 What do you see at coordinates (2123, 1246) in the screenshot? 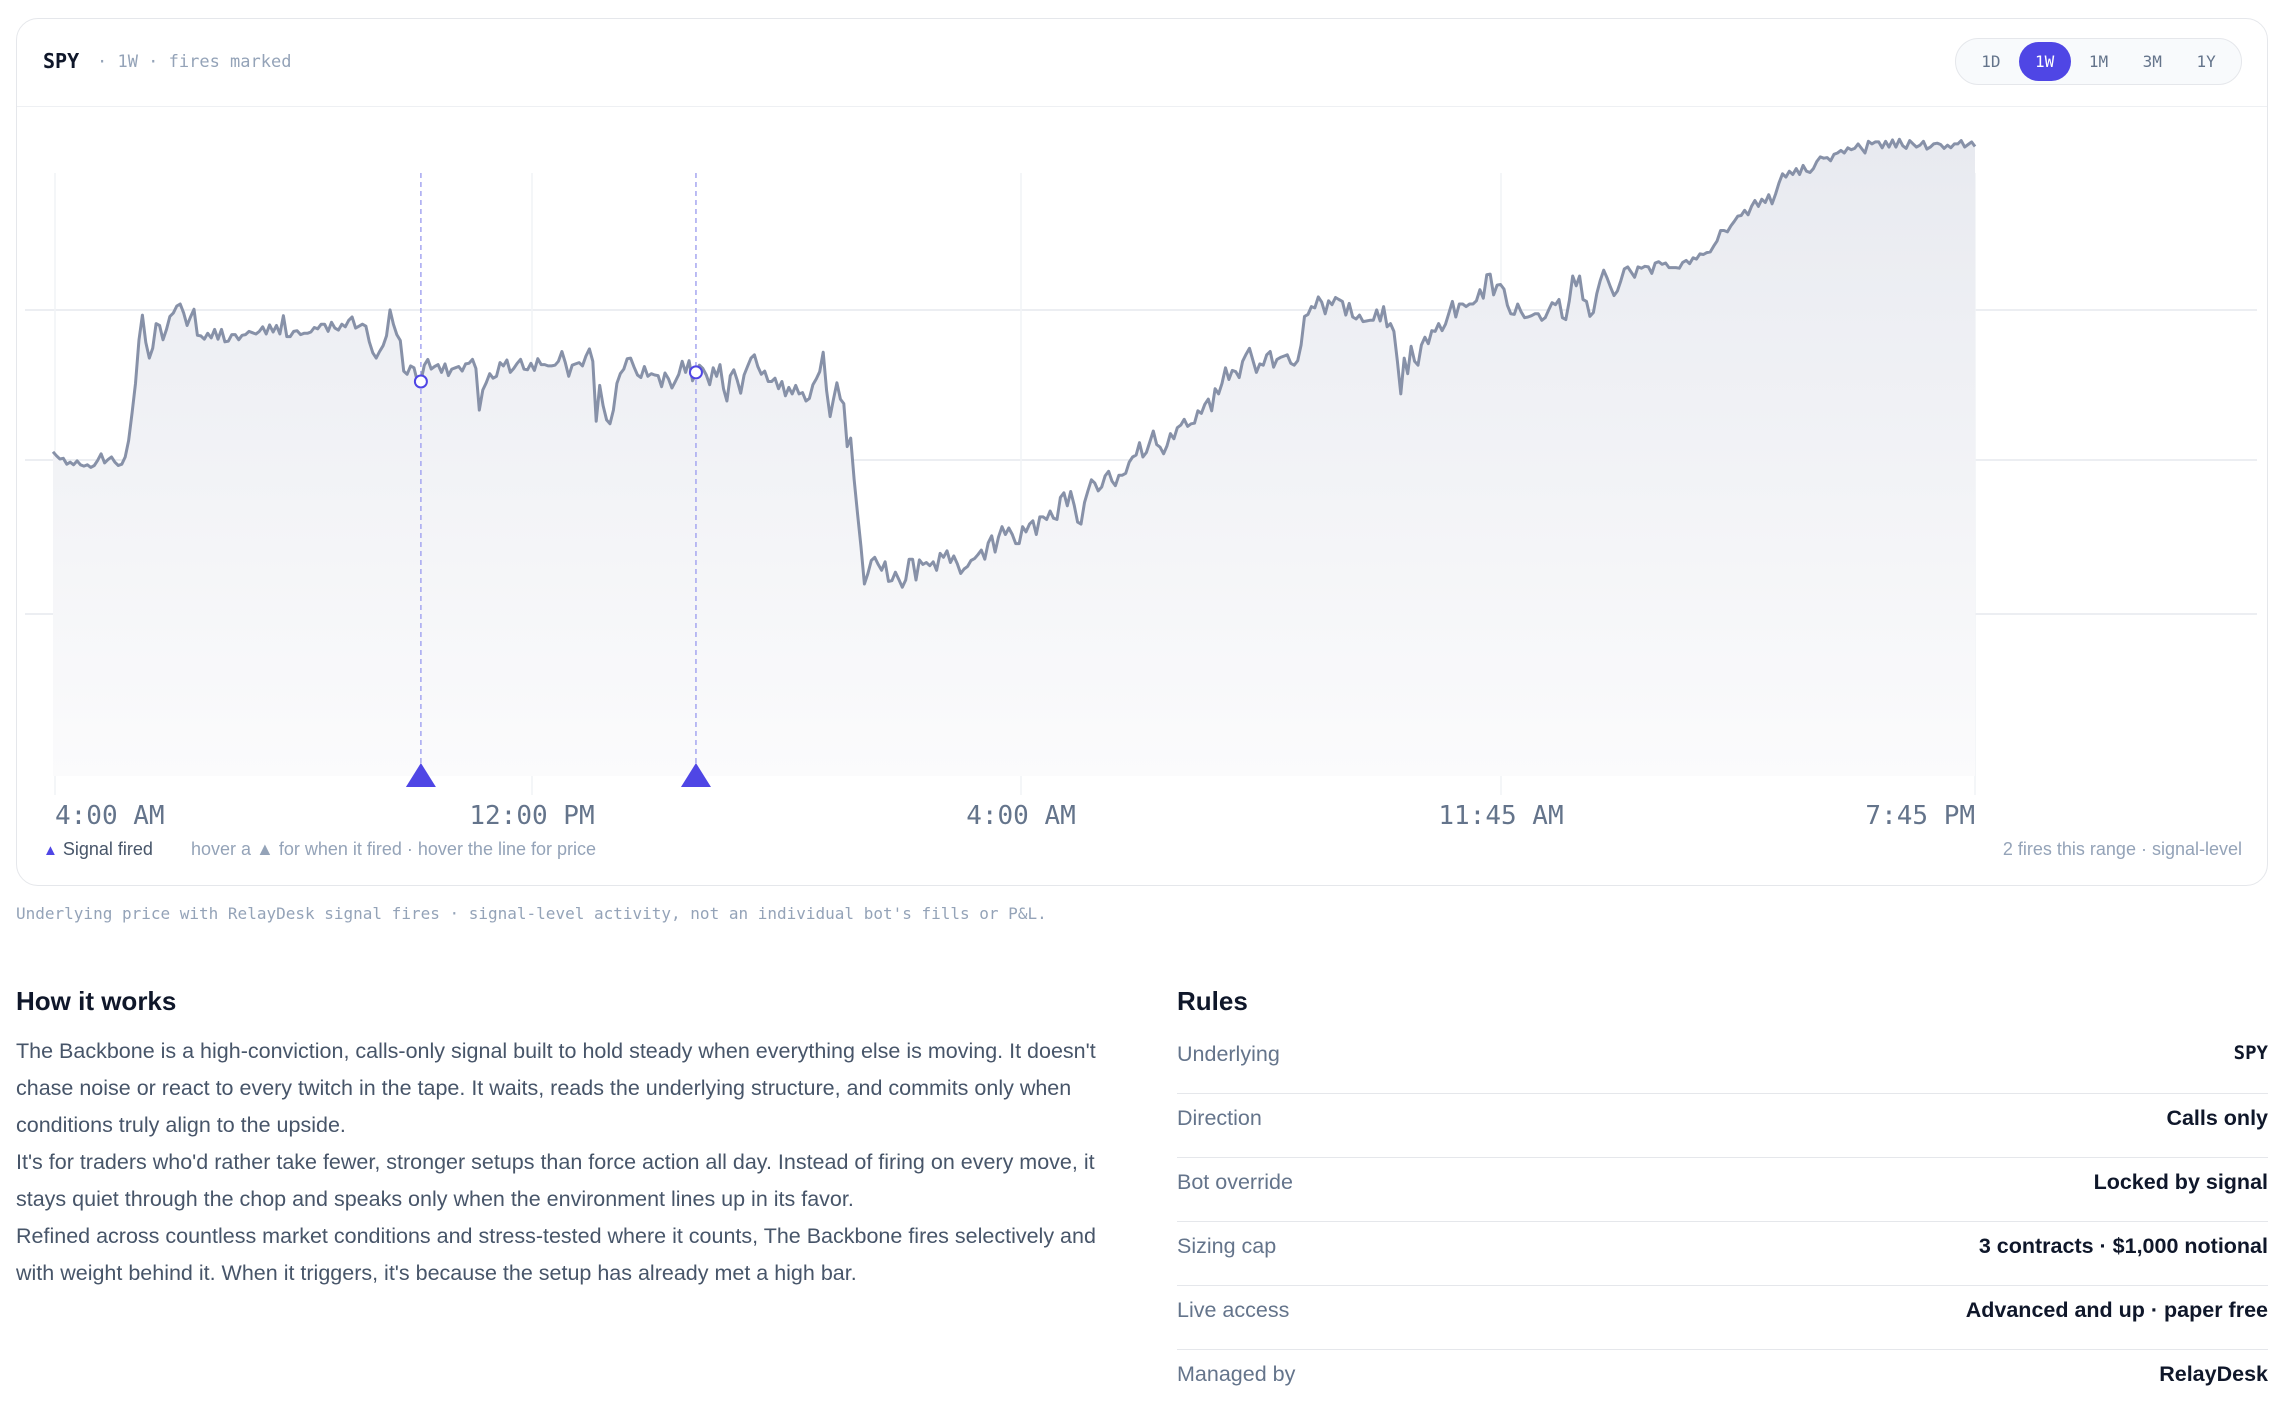
I see `rule-value: 3 contracts · $1,000 notional` at bounding box center [2123, 1246].